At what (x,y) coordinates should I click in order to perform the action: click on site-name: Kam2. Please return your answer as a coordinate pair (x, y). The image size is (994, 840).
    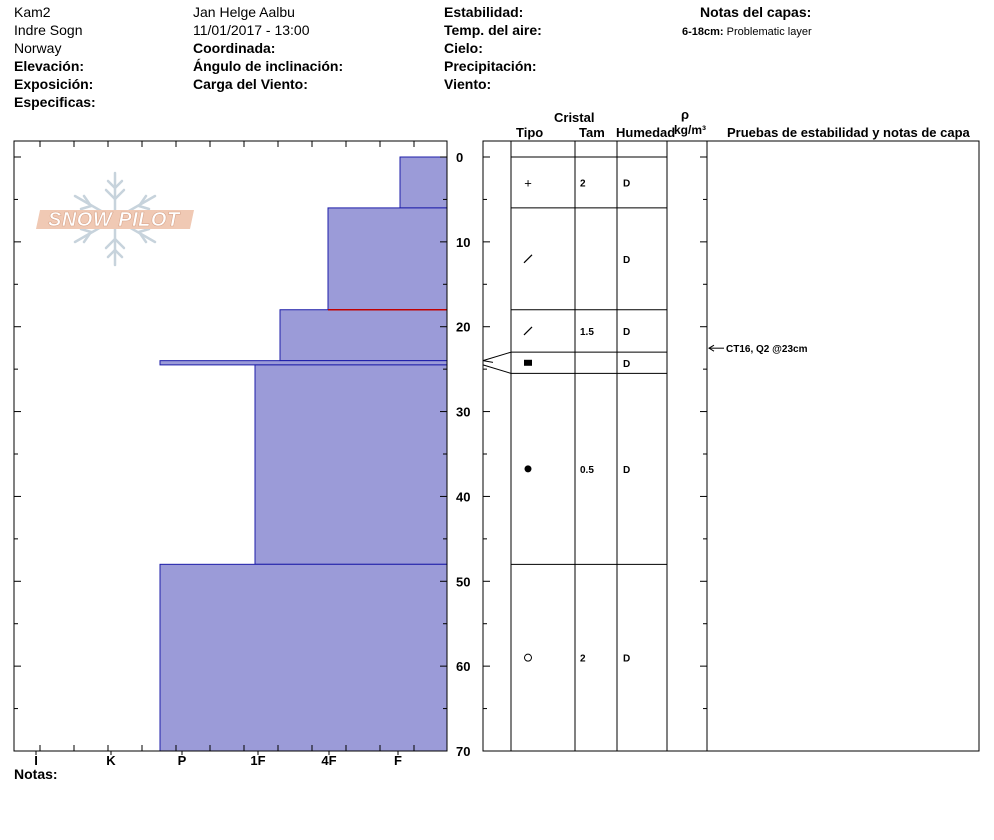
    Looking at the image, I should click on (32, 12).